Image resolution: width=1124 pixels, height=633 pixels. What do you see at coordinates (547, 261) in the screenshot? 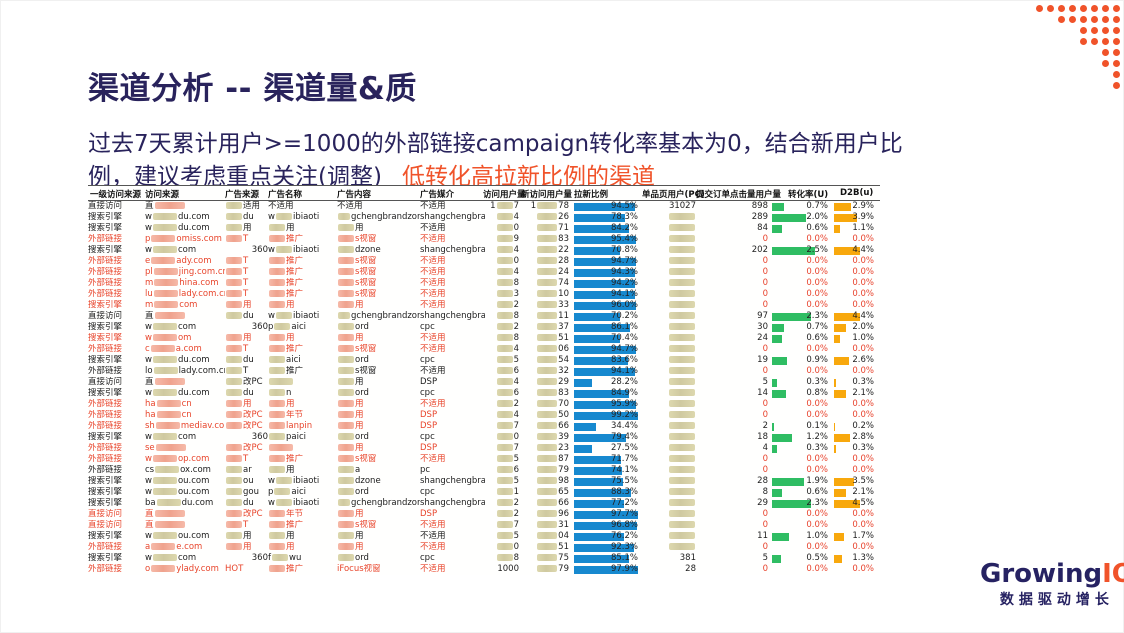
I see `cell-new-visitors: 28` at bounding box center [547, 261].